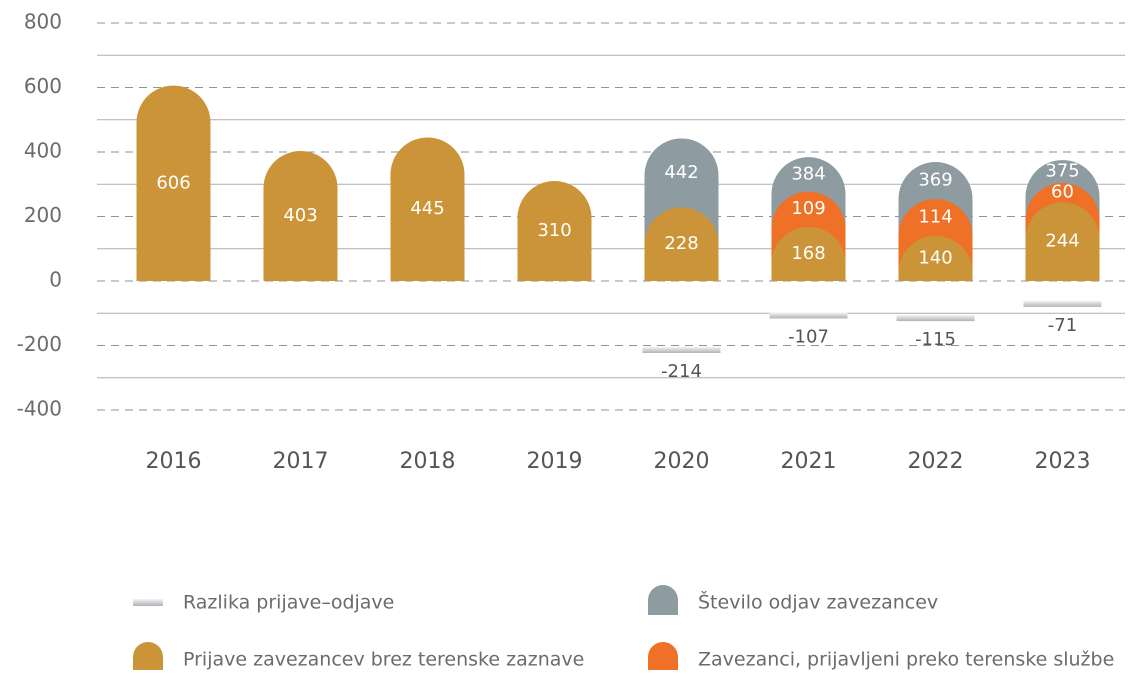  What do you see at coordinates (681, 371) in the screenshot?
I see `value-label: -214` at bounding box center [681, 371].